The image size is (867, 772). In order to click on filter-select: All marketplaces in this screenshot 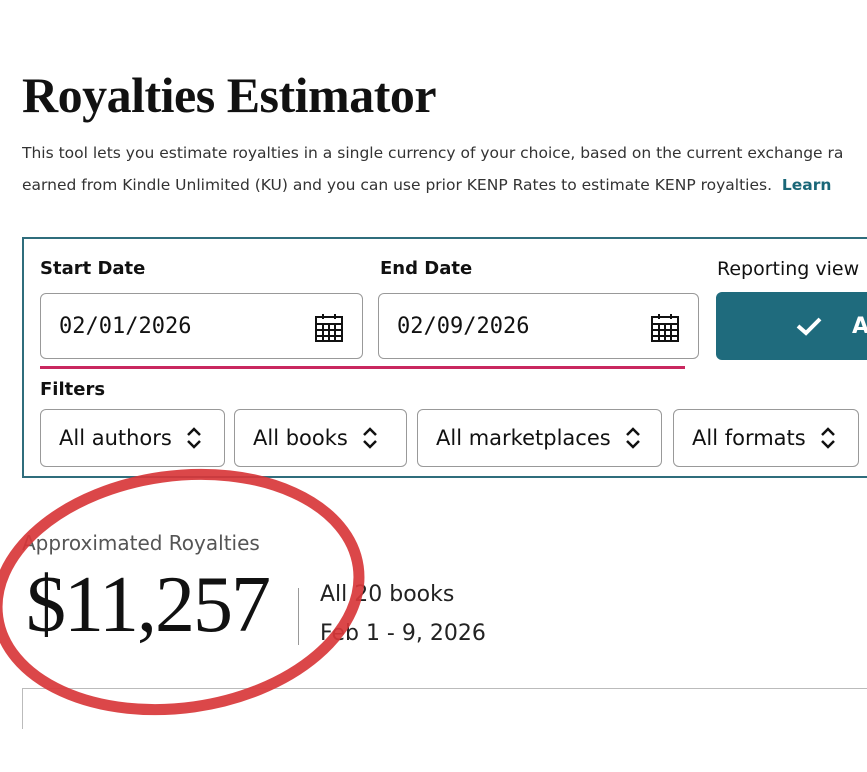, I will do `click(539, 438)`.